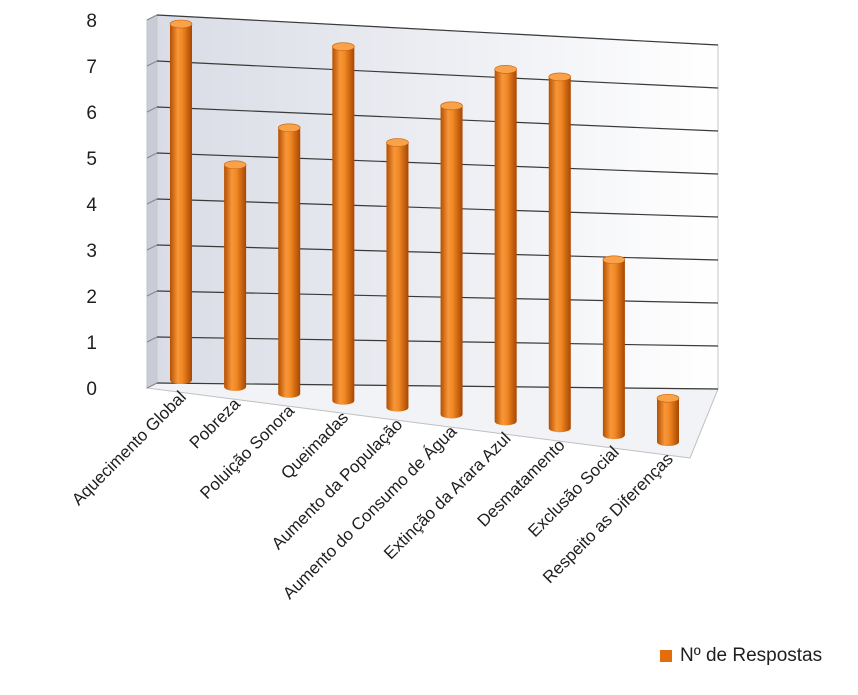 The image size is (858, 695). Describe the element at coordinates (751, 655) in the screenshot. I see `legend-label: Nº de Respostas` at that location.